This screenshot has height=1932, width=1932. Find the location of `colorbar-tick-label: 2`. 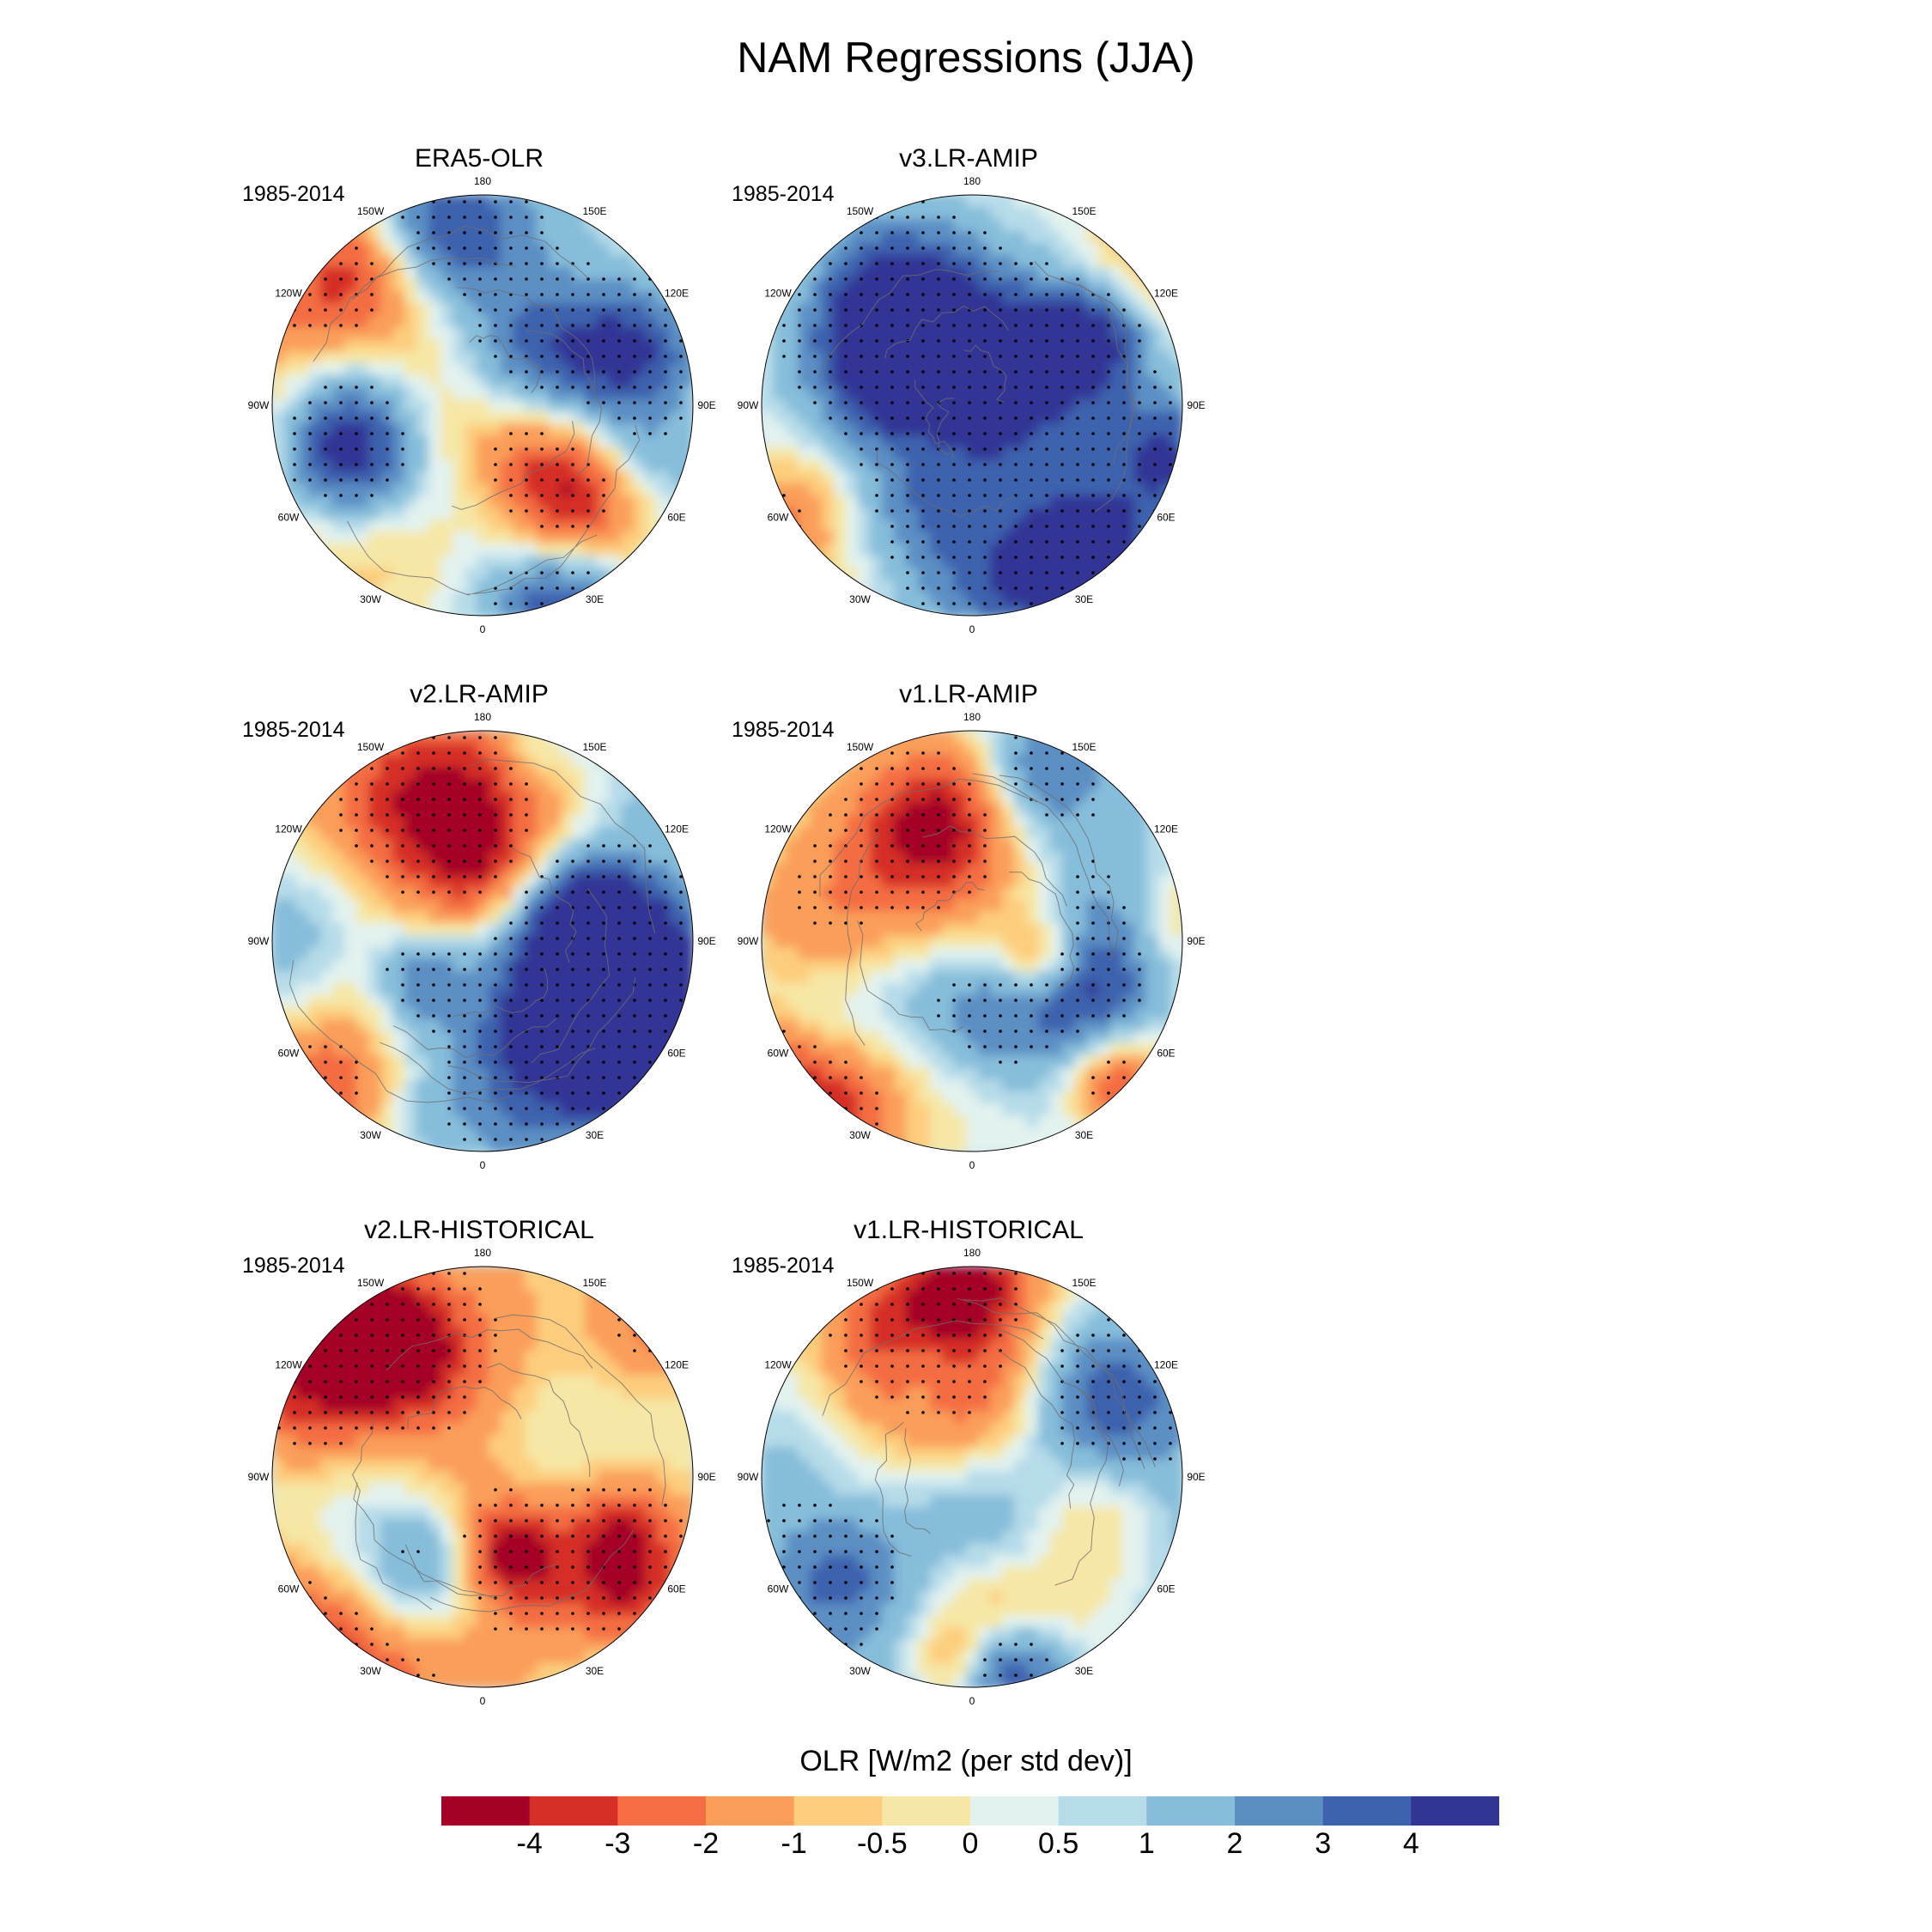

colorbar-tick-label: 2 is located at coordinates (1235, 1843).